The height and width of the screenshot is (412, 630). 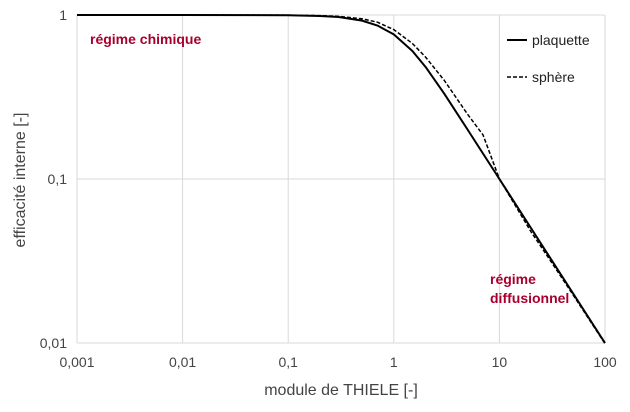 What do you see at coordinates (529, 298) in the screenshot?
I see `annotation-diffusionnel: diffusionnel` at bounding box center [529, 298].